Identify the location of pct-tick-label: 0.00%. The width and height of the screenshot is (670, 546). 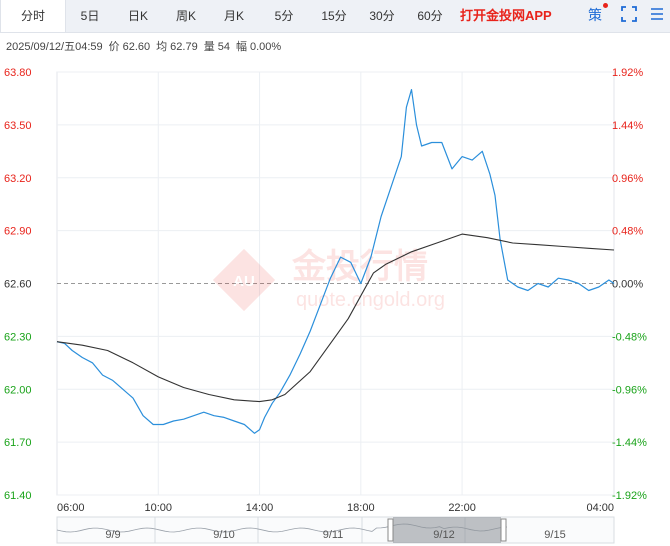
(627, 285).